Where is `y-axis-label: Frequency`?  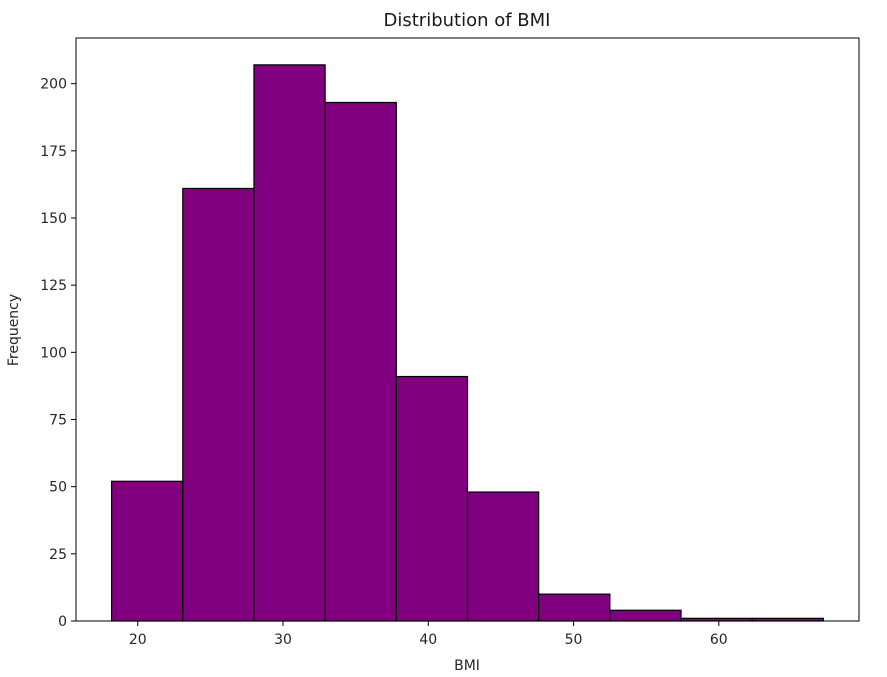 y-axis-label: Frequency is located at coordinates (14, 330).